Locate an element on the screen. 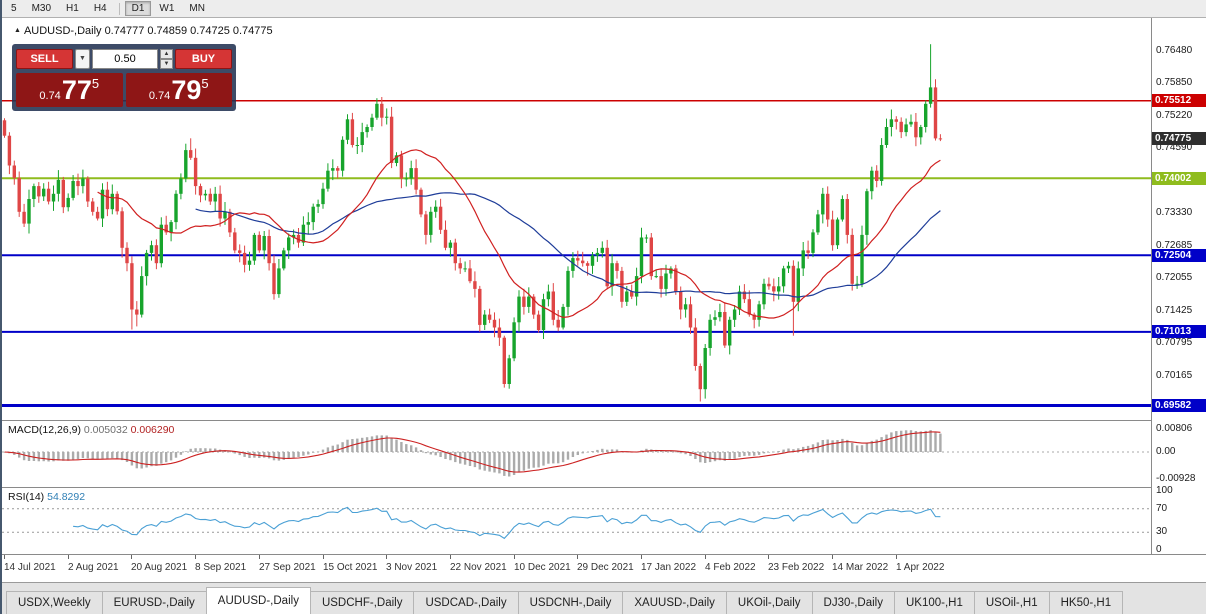  date-label: 10 Dec 2021 is located at coordinates (542, 567).